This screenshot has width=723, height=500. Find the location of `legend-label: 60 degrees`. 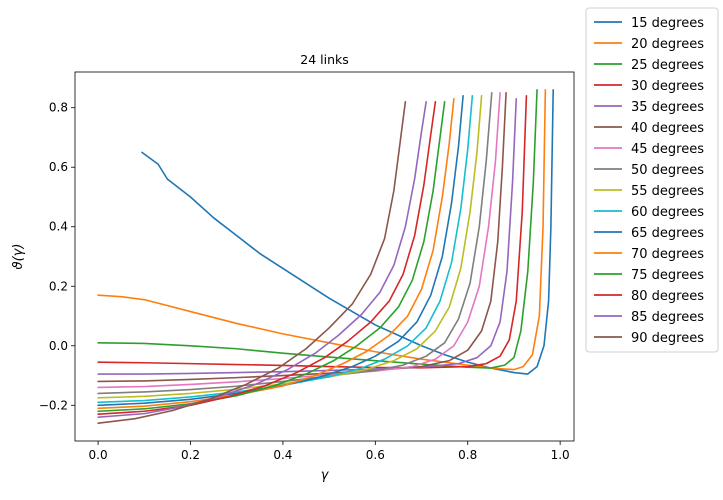

legend-label: 60 degrees is located at coordinates (667, 212).